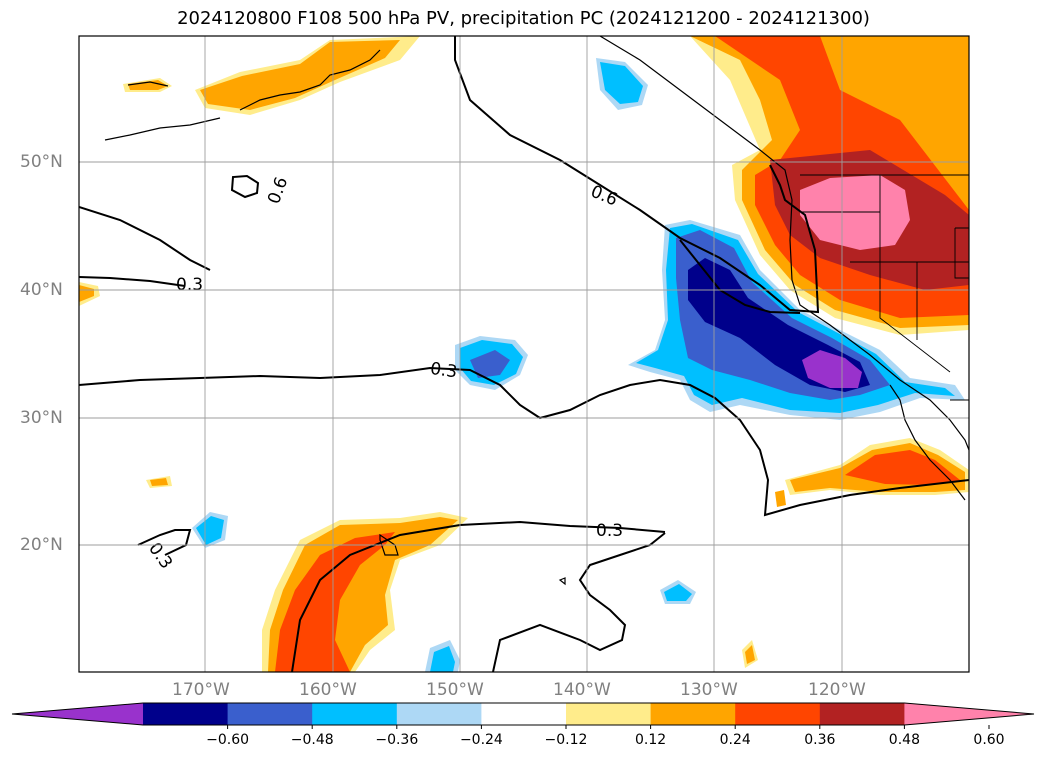 This screenshot has height=765, width=1047. Describe the element at coordinates (904, 740) in the screenshot. I see `colorbar-tick-label: 0.48` at that location.